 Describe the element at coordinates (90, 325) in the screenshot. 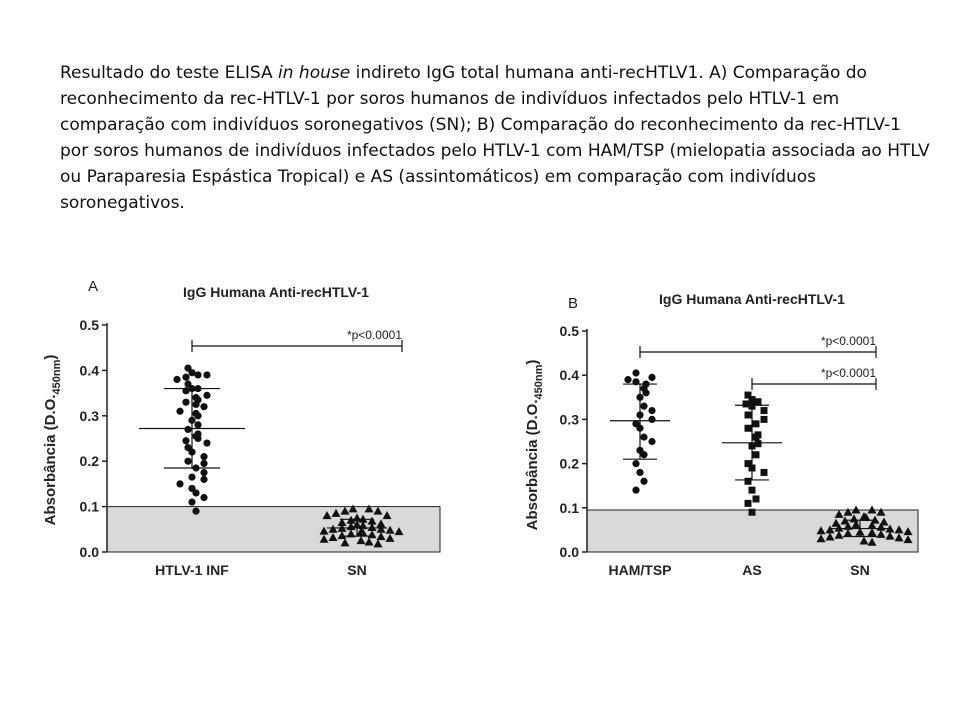

I see `y-tick-label: 0.5` at that location.